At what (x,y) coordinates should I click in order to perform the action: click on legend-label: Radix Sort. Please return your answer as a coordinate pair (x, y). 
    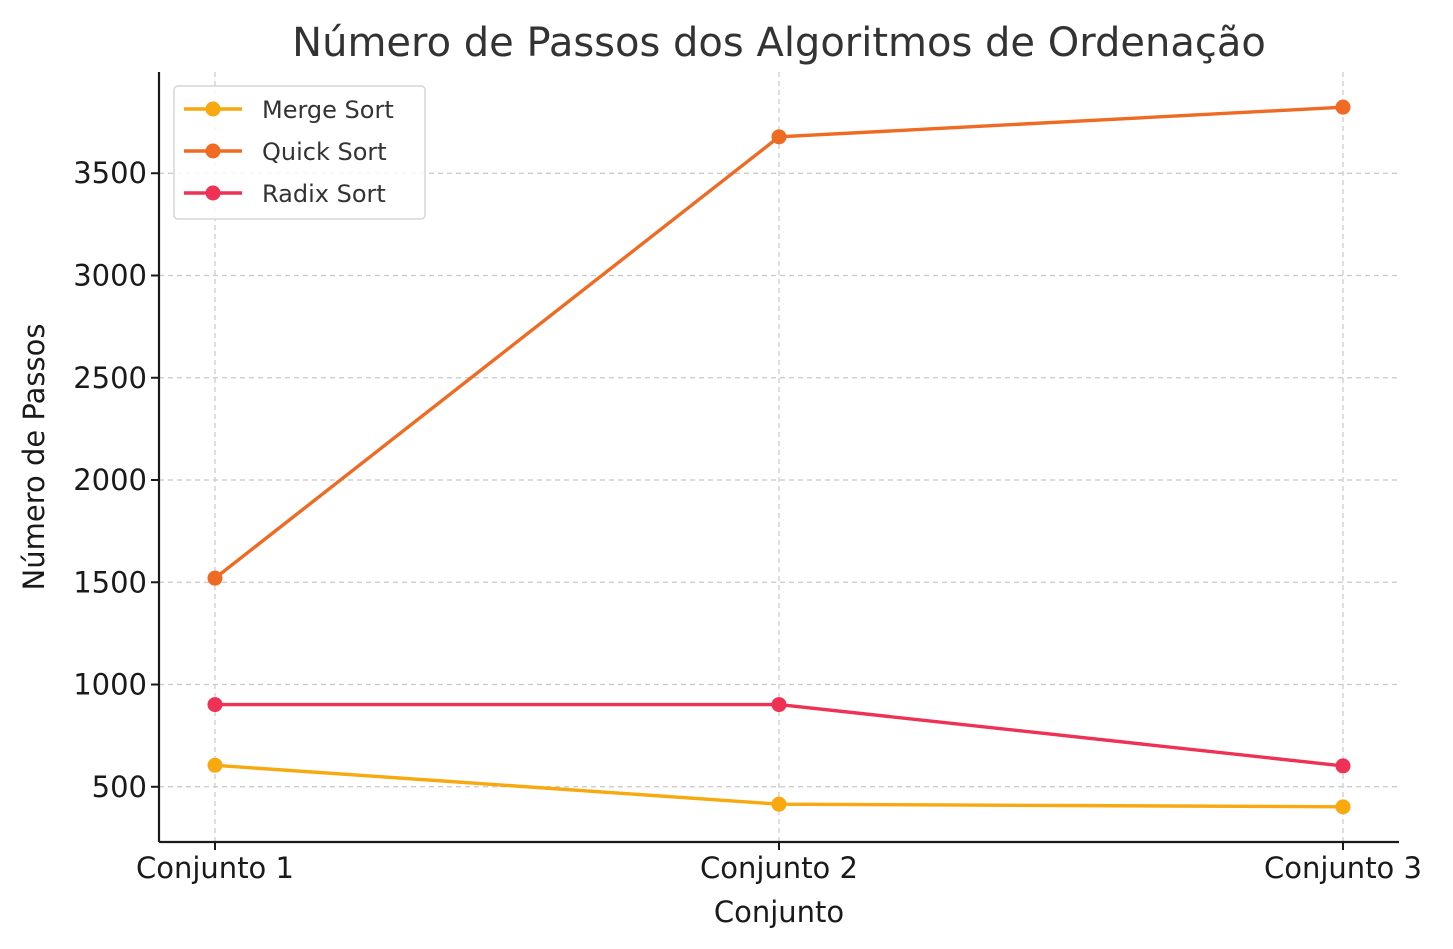
    Looking at the image, I should click on (324, 194).